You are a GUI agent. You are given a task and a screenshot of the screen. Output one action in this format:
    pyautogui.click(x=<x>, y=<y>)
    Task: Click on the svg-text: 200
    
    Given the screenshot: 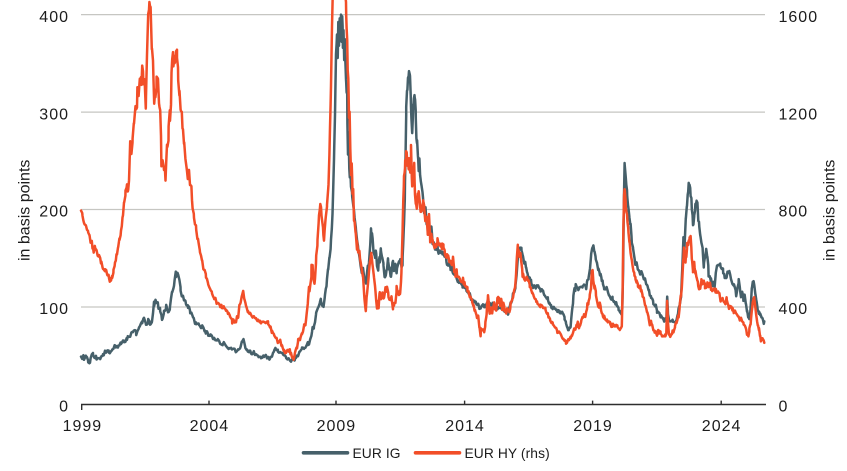 What is the action you would take?
    pyautogui.click(x=54, y=212)
    